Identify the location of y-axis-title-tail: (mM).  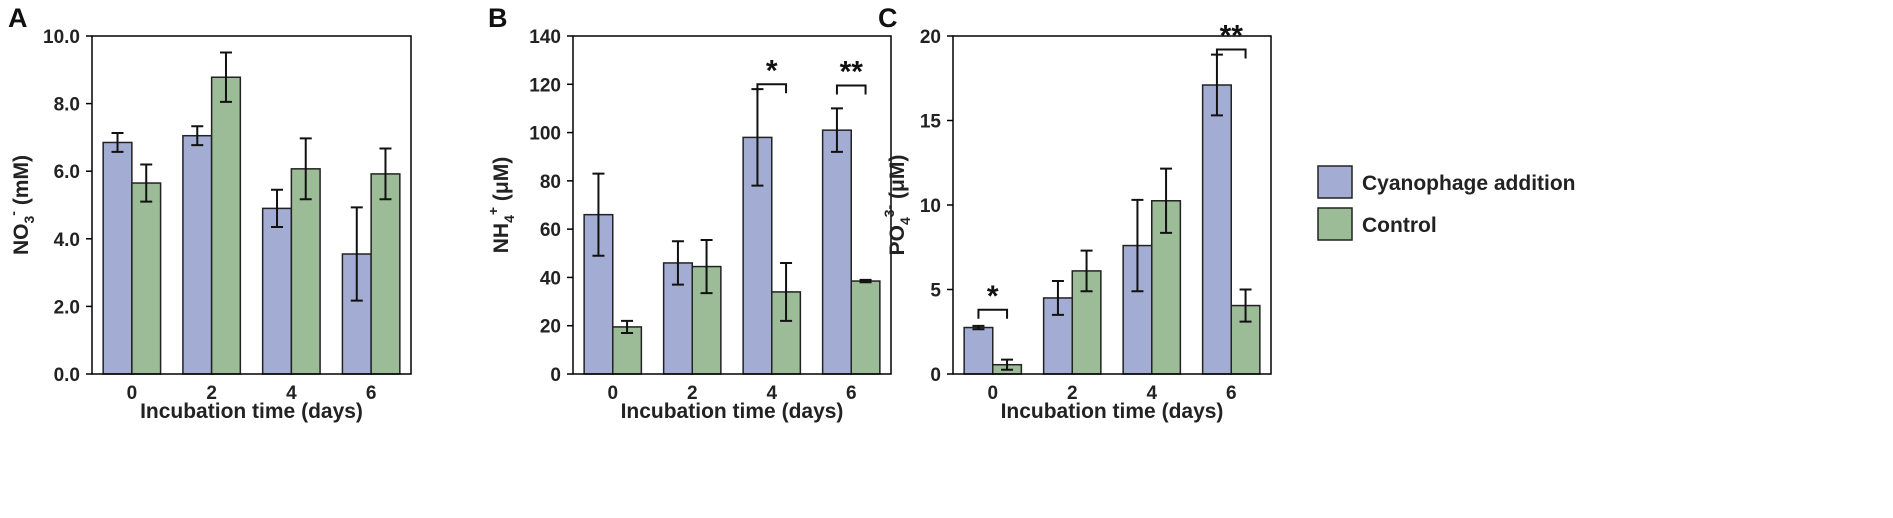
(21, 183).